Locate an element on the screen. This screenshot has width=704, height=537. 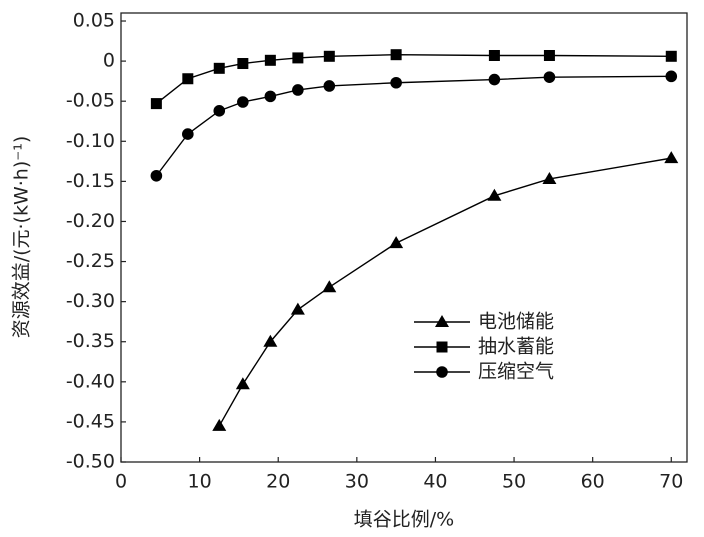
y-tick-label: 0.05 is located at coordinates (94, 21).